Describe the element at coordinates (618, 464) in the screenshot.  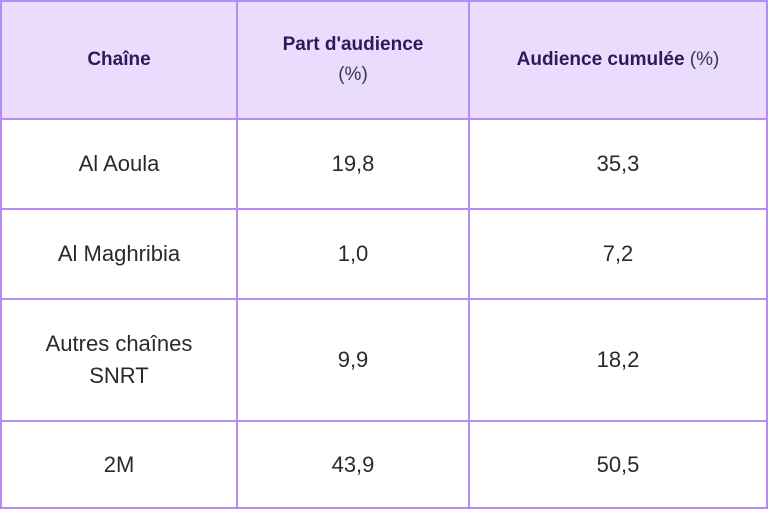
I see `cell-cumulee: 50,5` at that location.